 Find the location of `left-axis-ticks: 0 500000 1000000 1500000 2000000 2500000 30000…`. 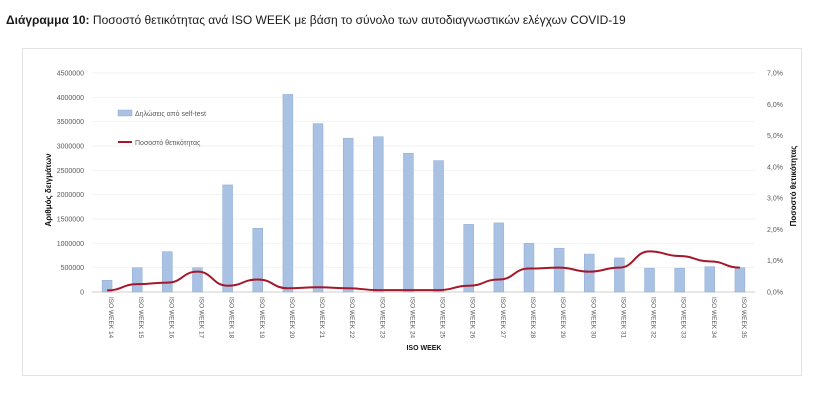

left-axis-ticks: 0 500000 1000000 1500000 2000000 2500000 30000… is located at coordinates (70, 184).